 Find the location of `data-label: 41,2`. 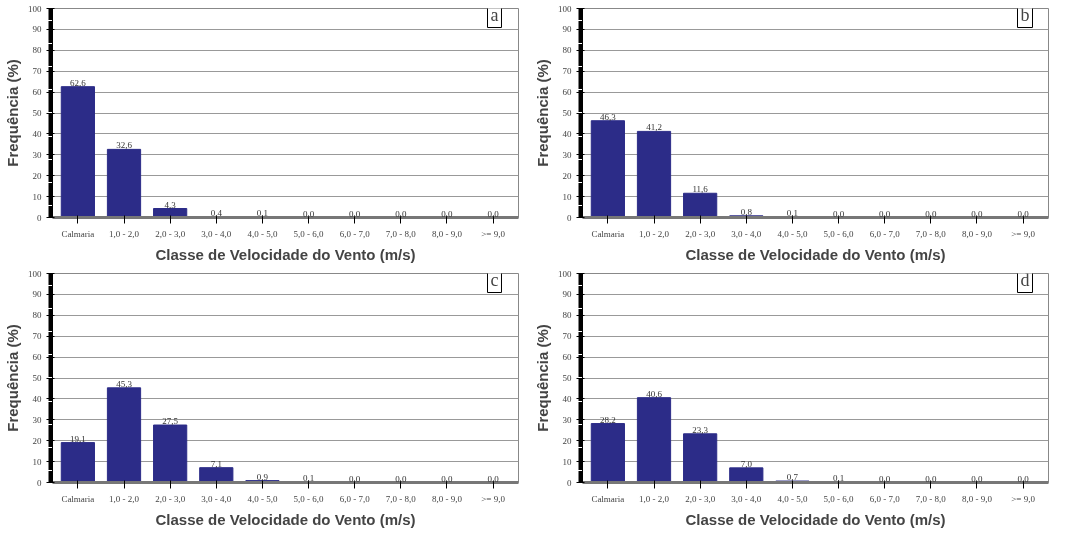

data-label: 41,2 is located at coordinates (654, 127).